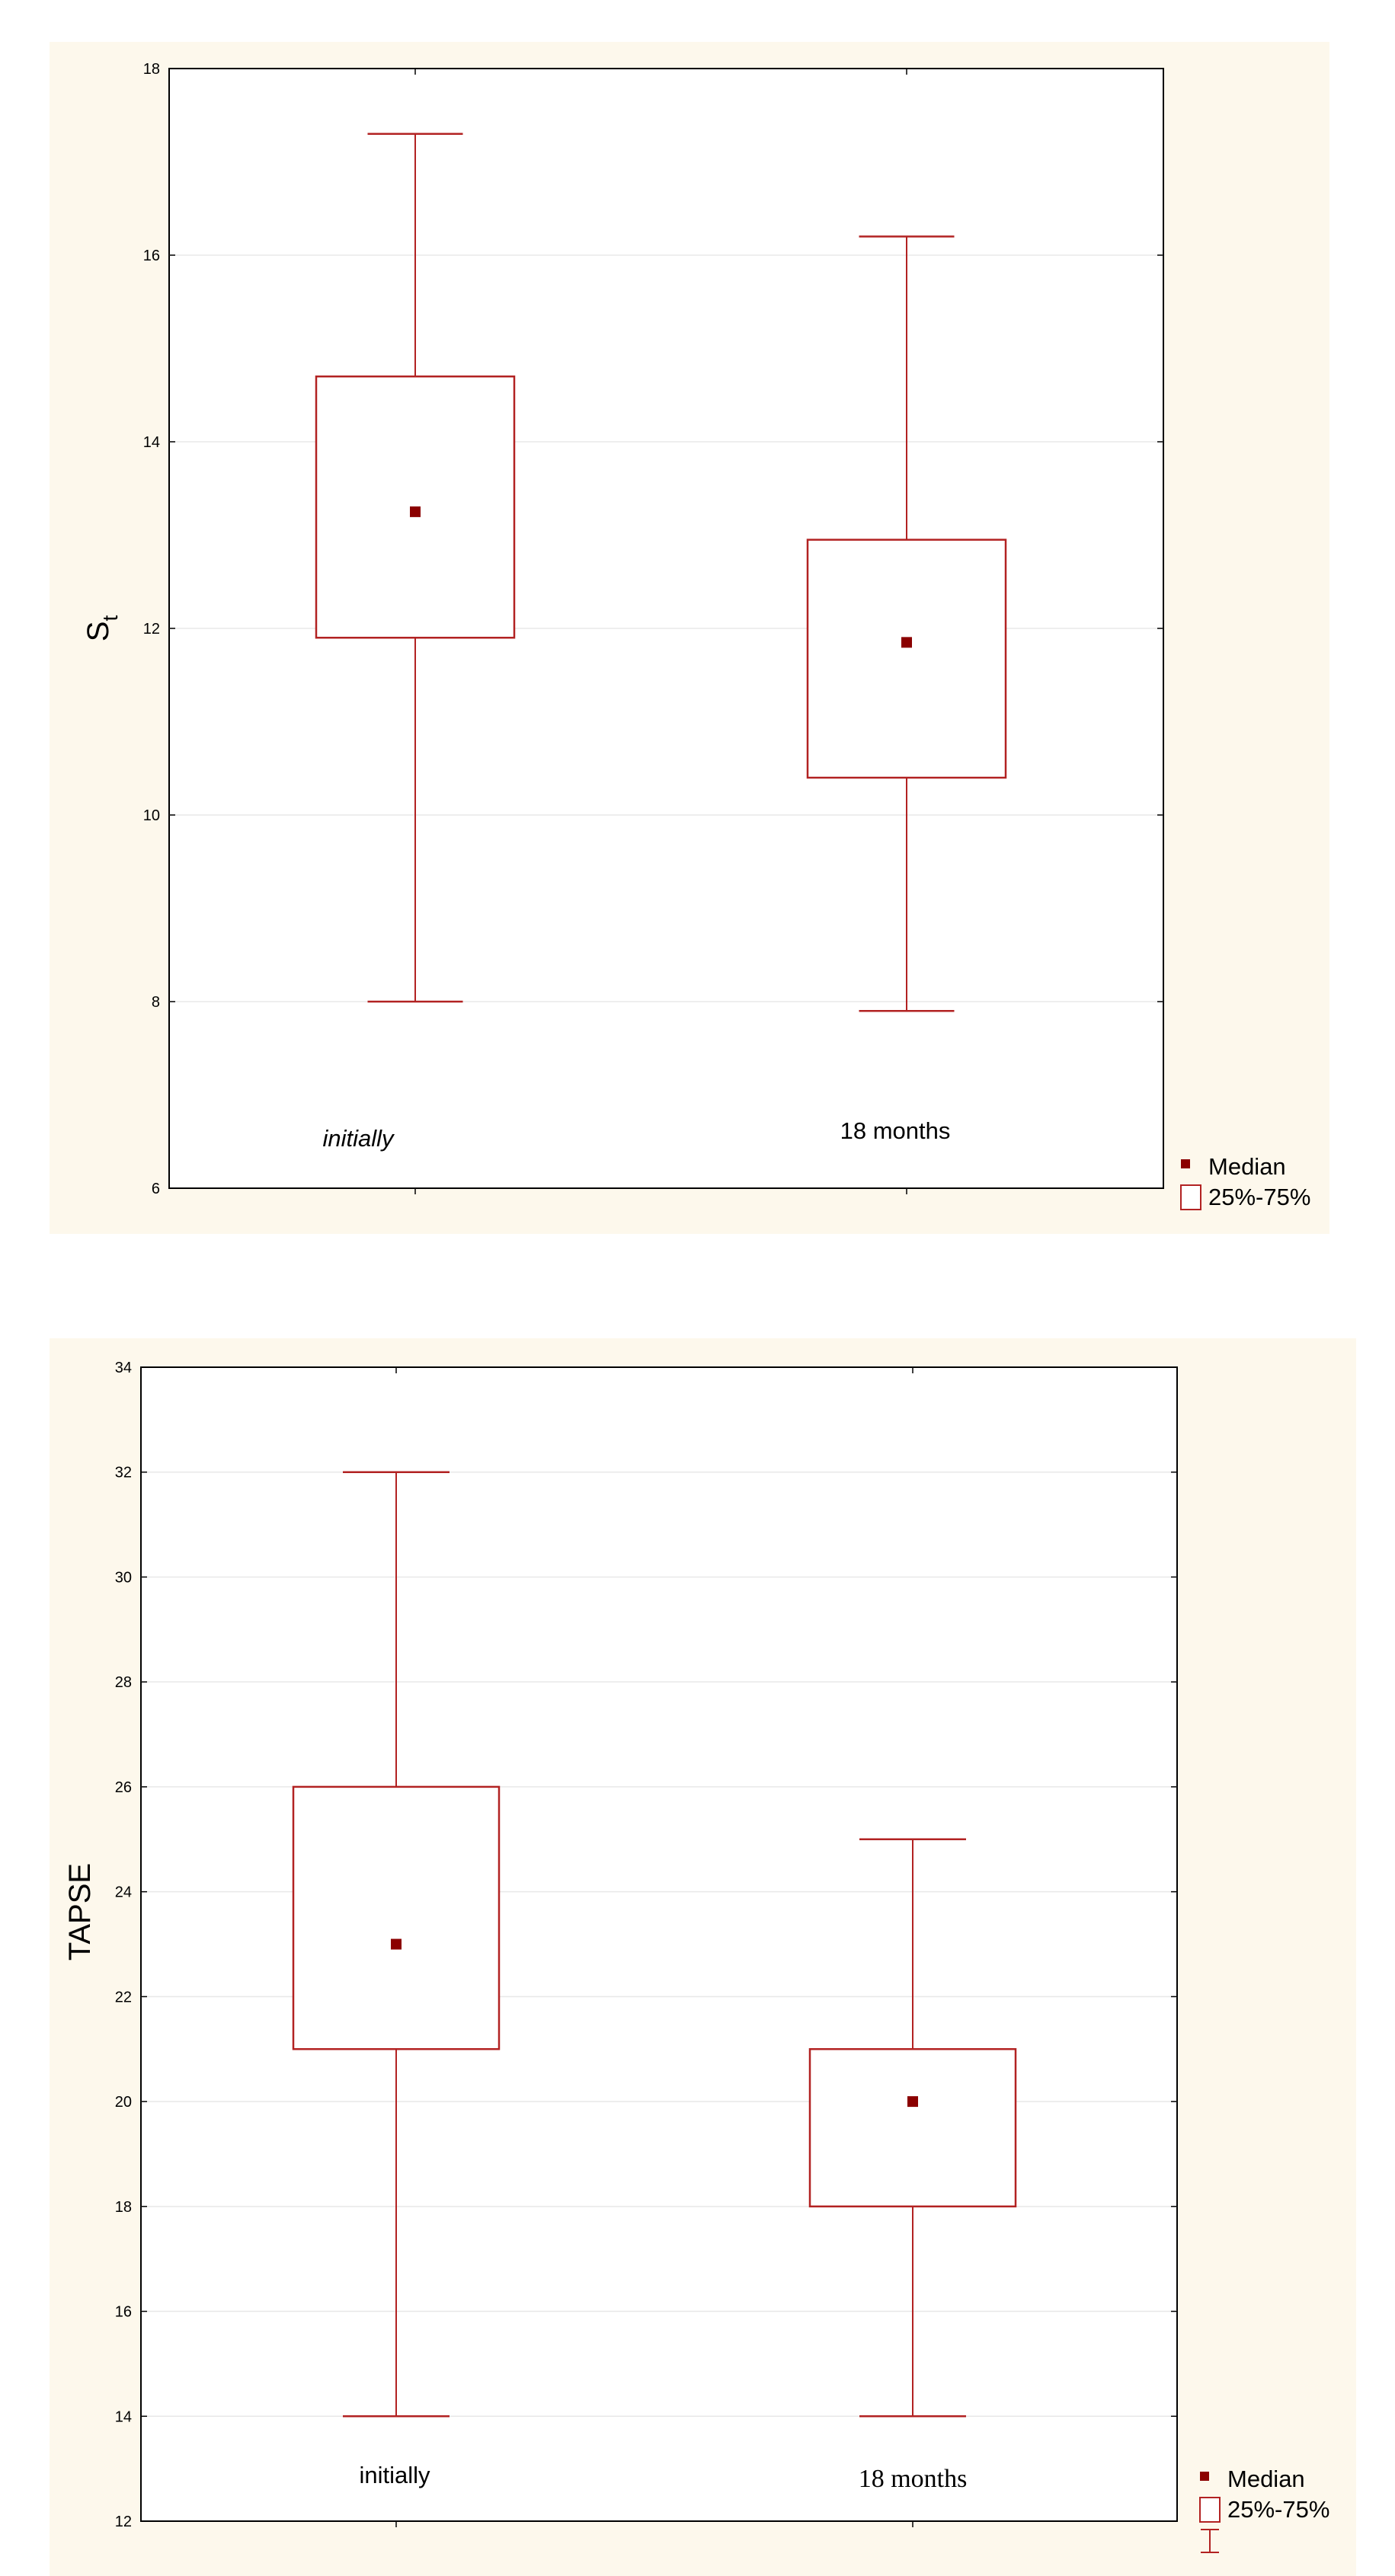 The height and width of the screenshot is (2576, 1395). Describe the element at coordinates (124, 1577) in the screenshot. I see `y-tick-label: 30` at that location.